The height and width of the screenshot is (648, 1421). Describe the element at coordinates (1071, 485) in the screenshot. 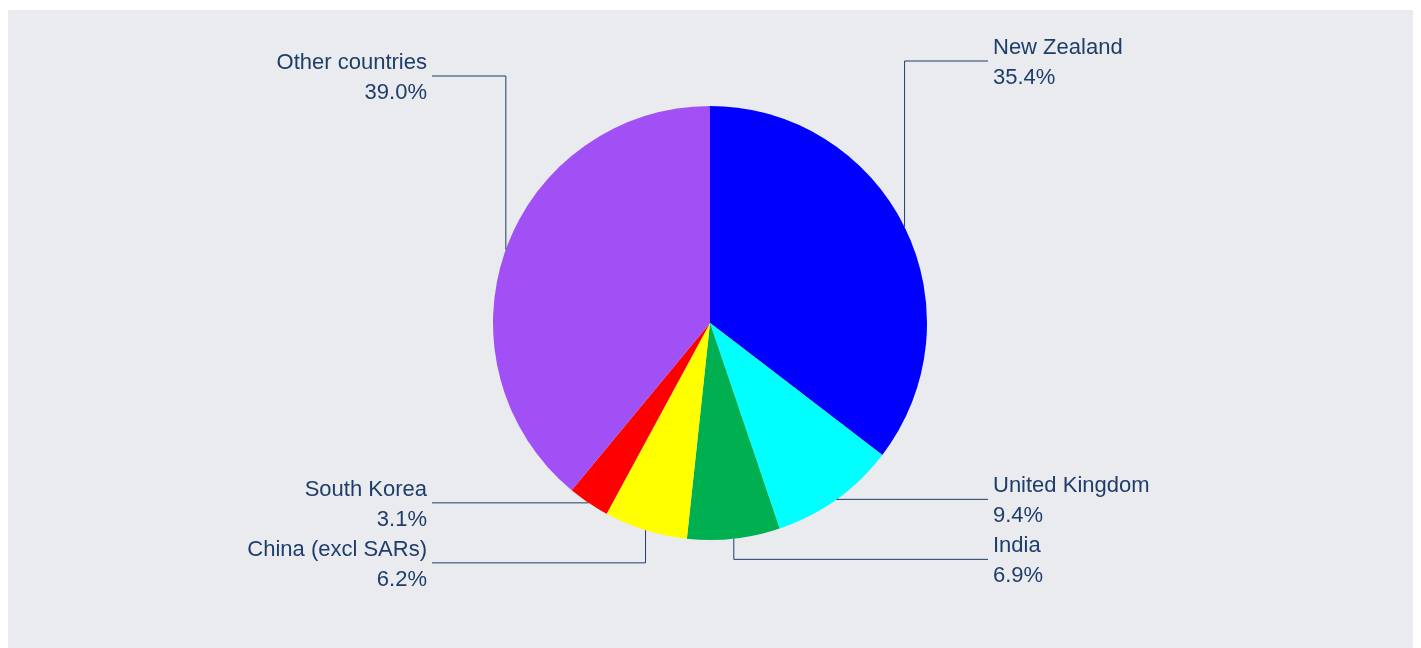

I see `slice-label: United Kingdom` at that location.